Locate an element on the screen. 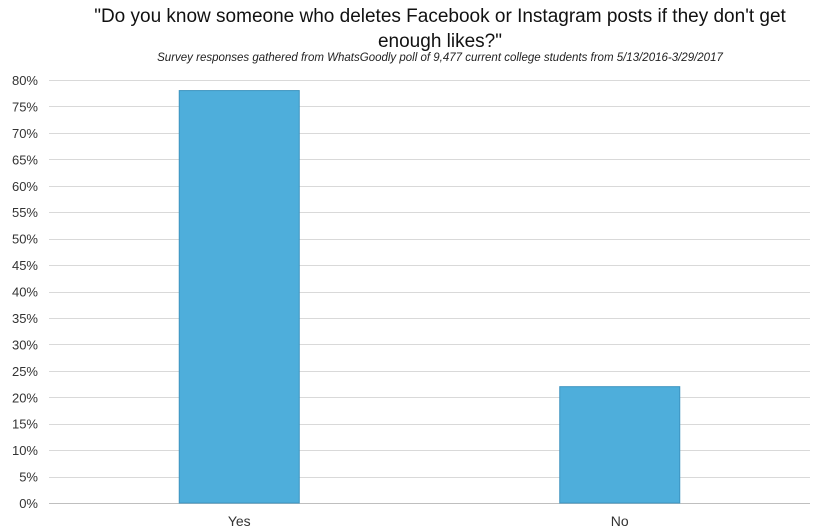 This screenshot has height=531, width=827. bar-yes is located at coordinates (239, 297).